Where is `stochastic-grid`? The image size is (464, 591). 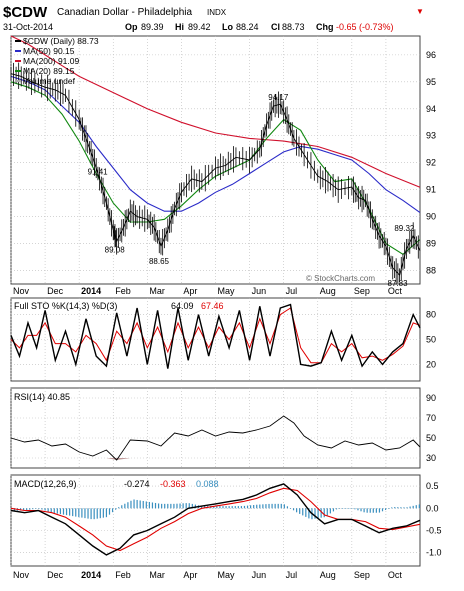 stochastic-grid is located at coordinates (215, 339).